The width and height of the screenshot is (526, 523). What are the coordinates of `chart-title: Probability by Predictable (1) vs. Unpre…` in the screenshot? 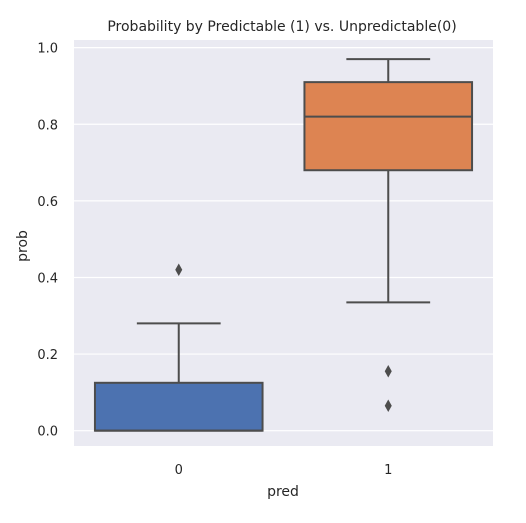 It's located at (281, 27).